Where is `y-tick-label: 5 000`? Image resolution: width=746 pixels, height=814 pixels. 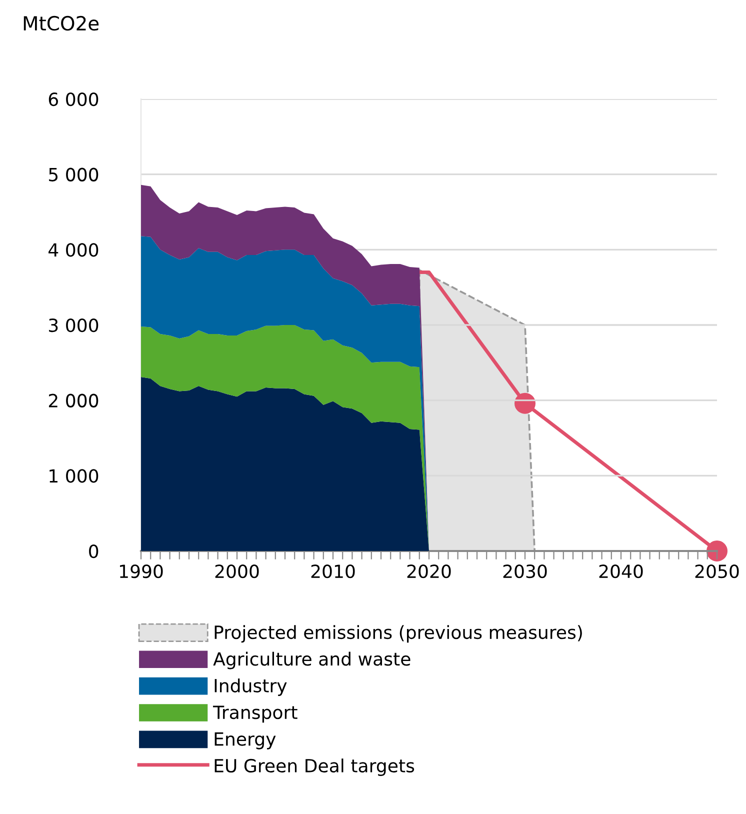 y-tick-label: 5 000 is located at coordinates (73, 175).